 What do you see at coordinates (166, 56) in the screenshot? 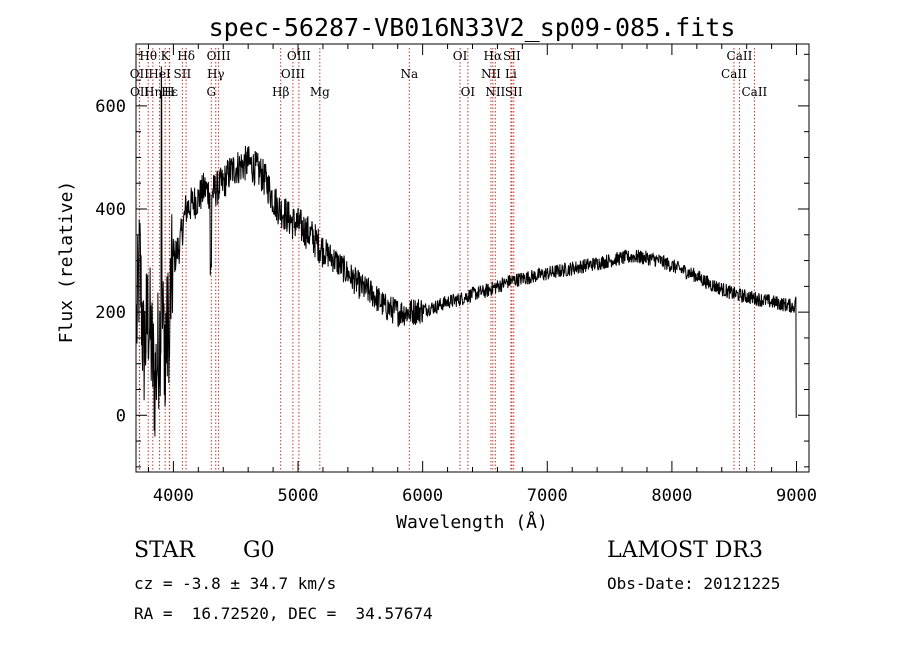
I see `line-label: K` at bounding box center [166, 56].